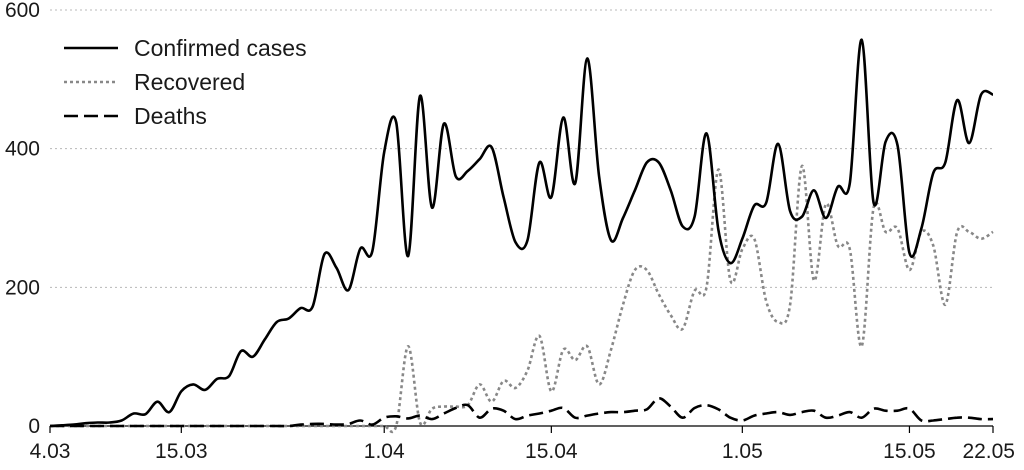  Describe the element at coordinates (22, 11) in the screenshot. I see `y-tick-label: 600` at that location.